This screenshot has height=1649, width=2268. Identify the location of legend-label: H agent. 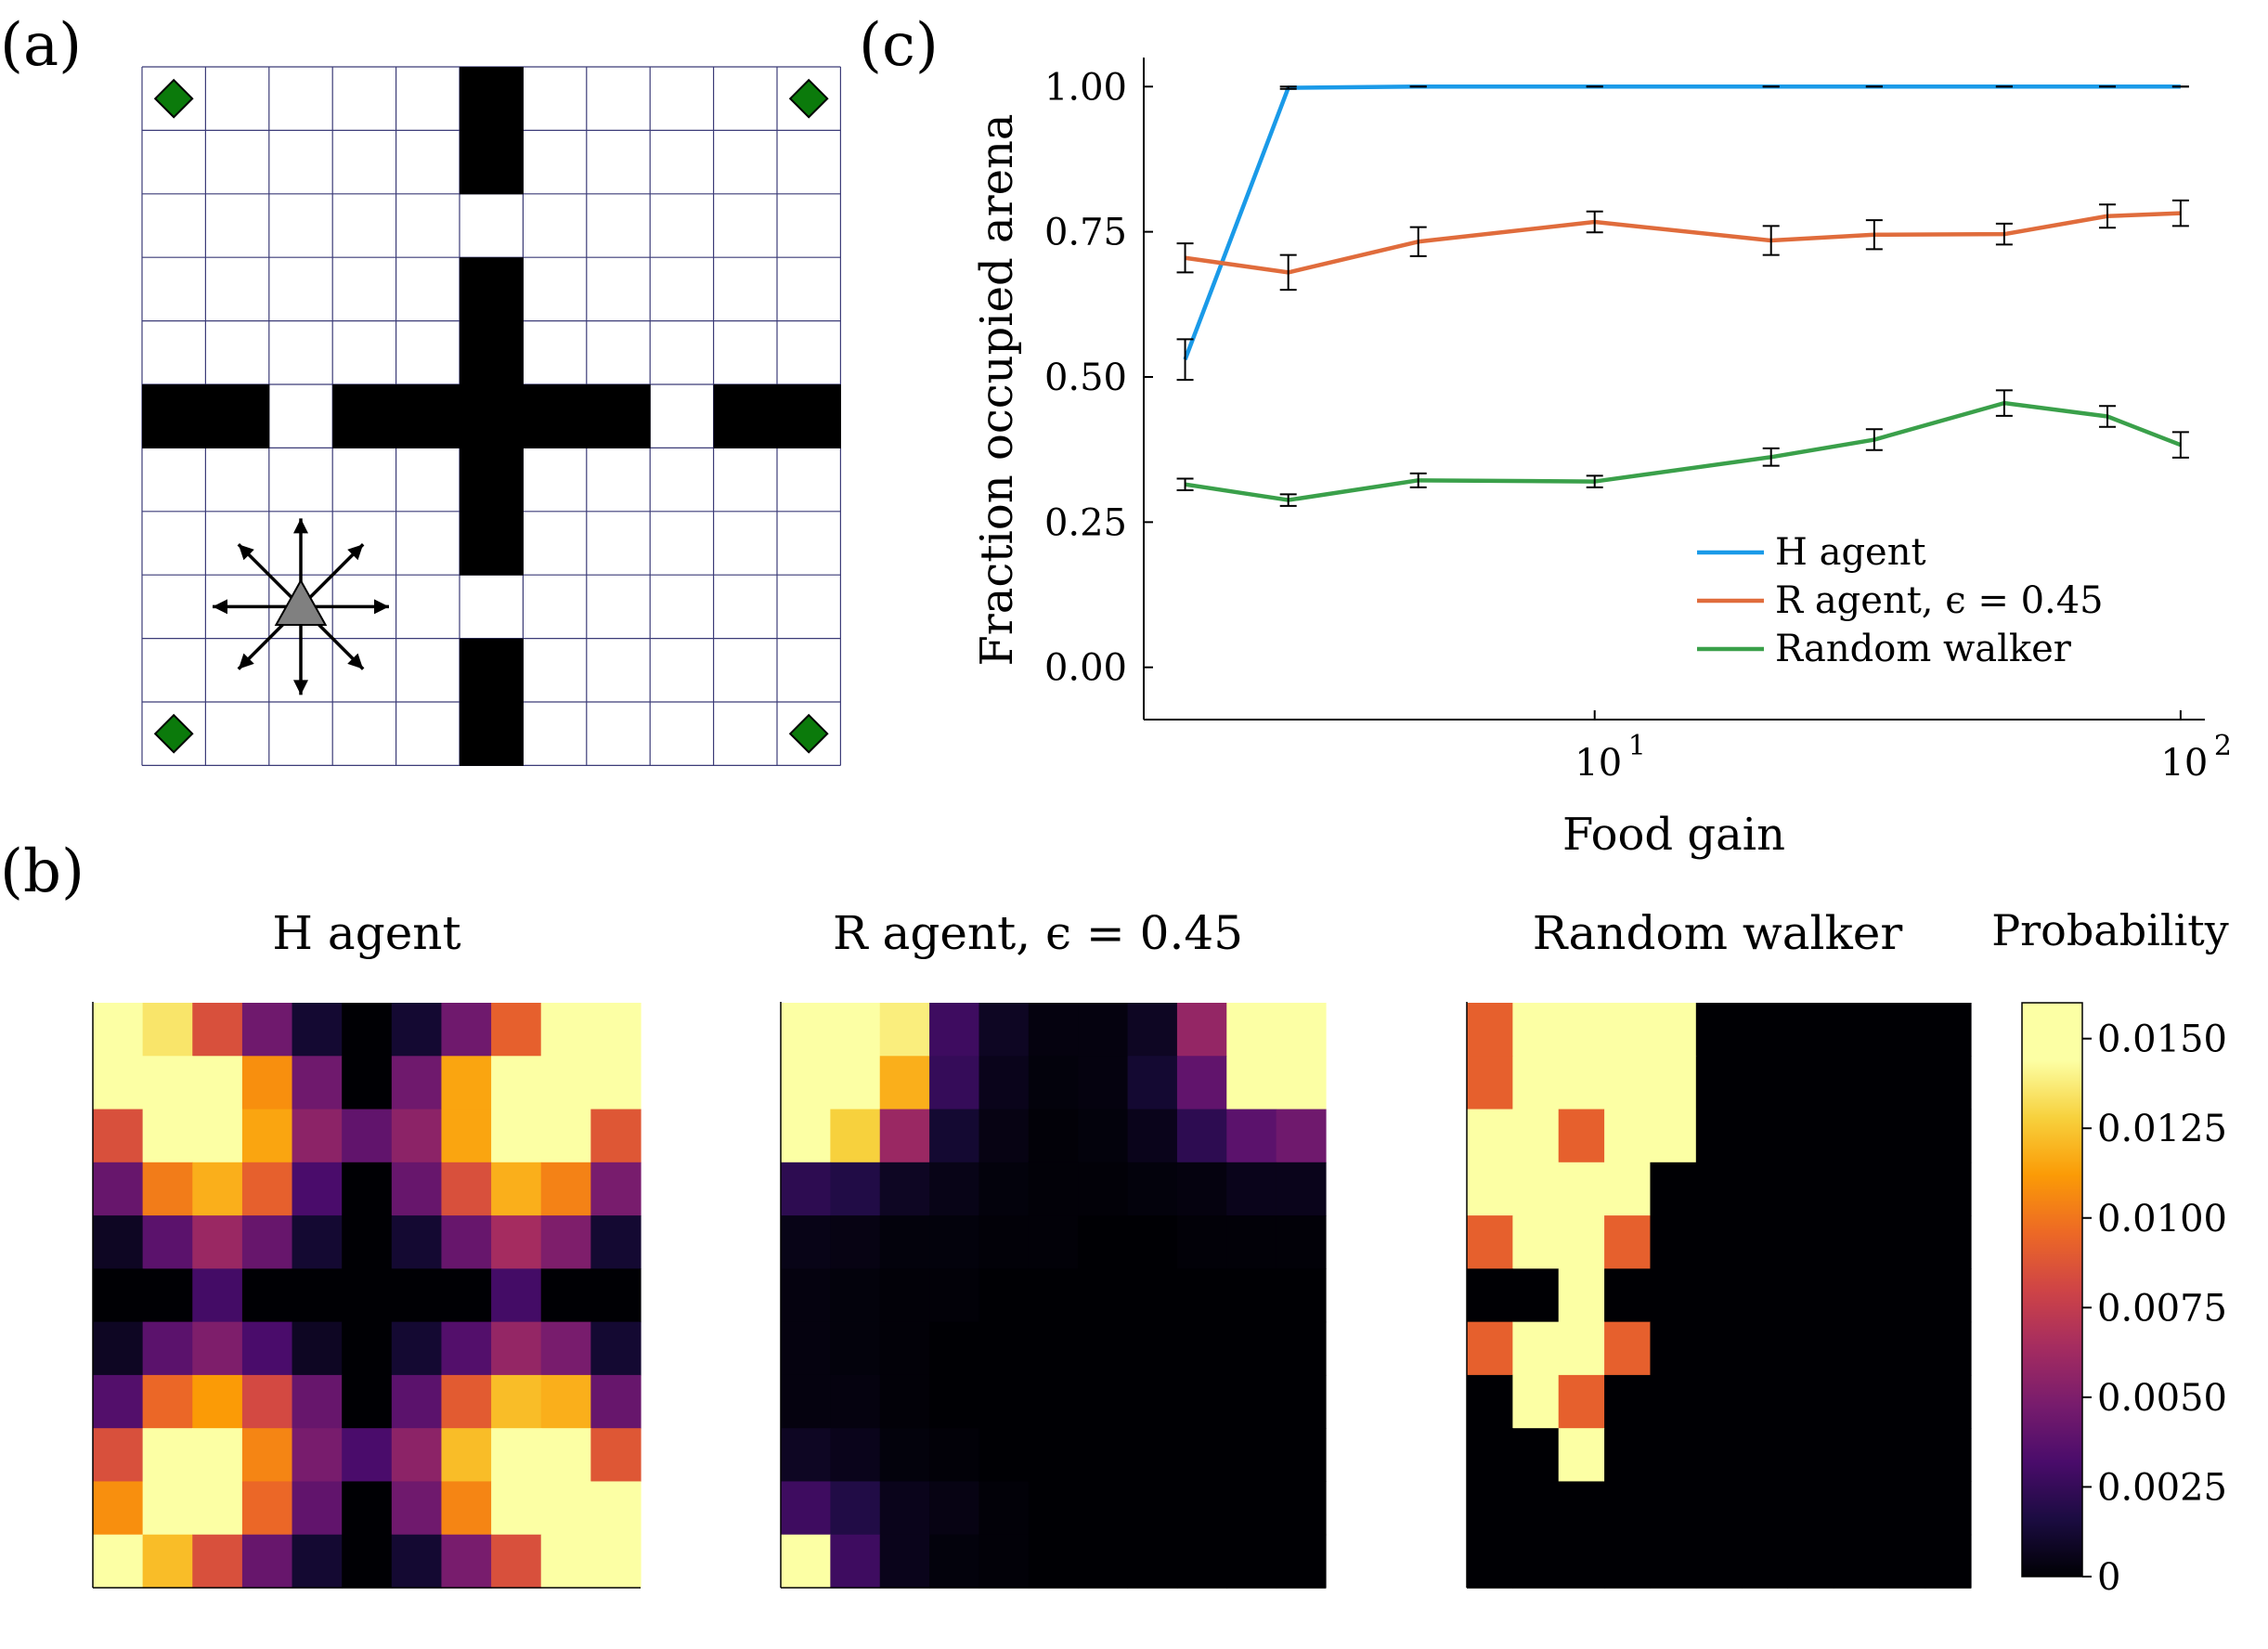
(1850, 552).